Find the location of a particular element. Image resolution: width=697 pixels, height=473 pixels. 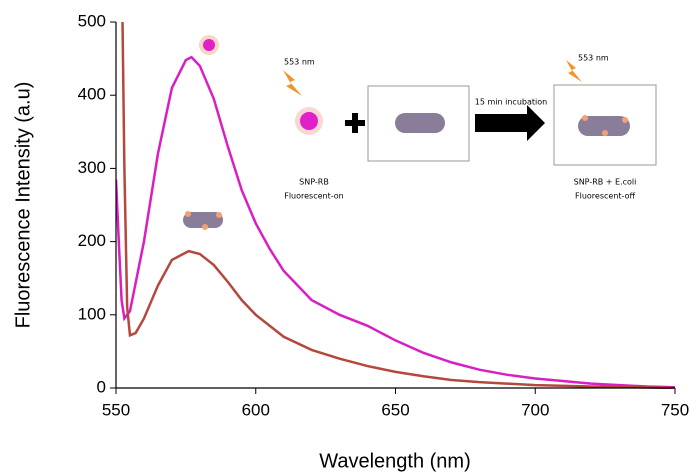

x-tick-label: 550 is located at coordinates (116, 409).